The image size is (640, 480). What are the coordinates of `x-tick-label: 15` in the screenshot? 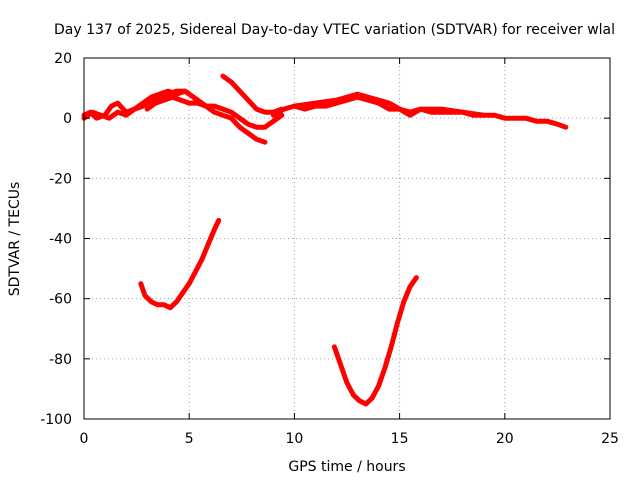 It's located at (400, 439).